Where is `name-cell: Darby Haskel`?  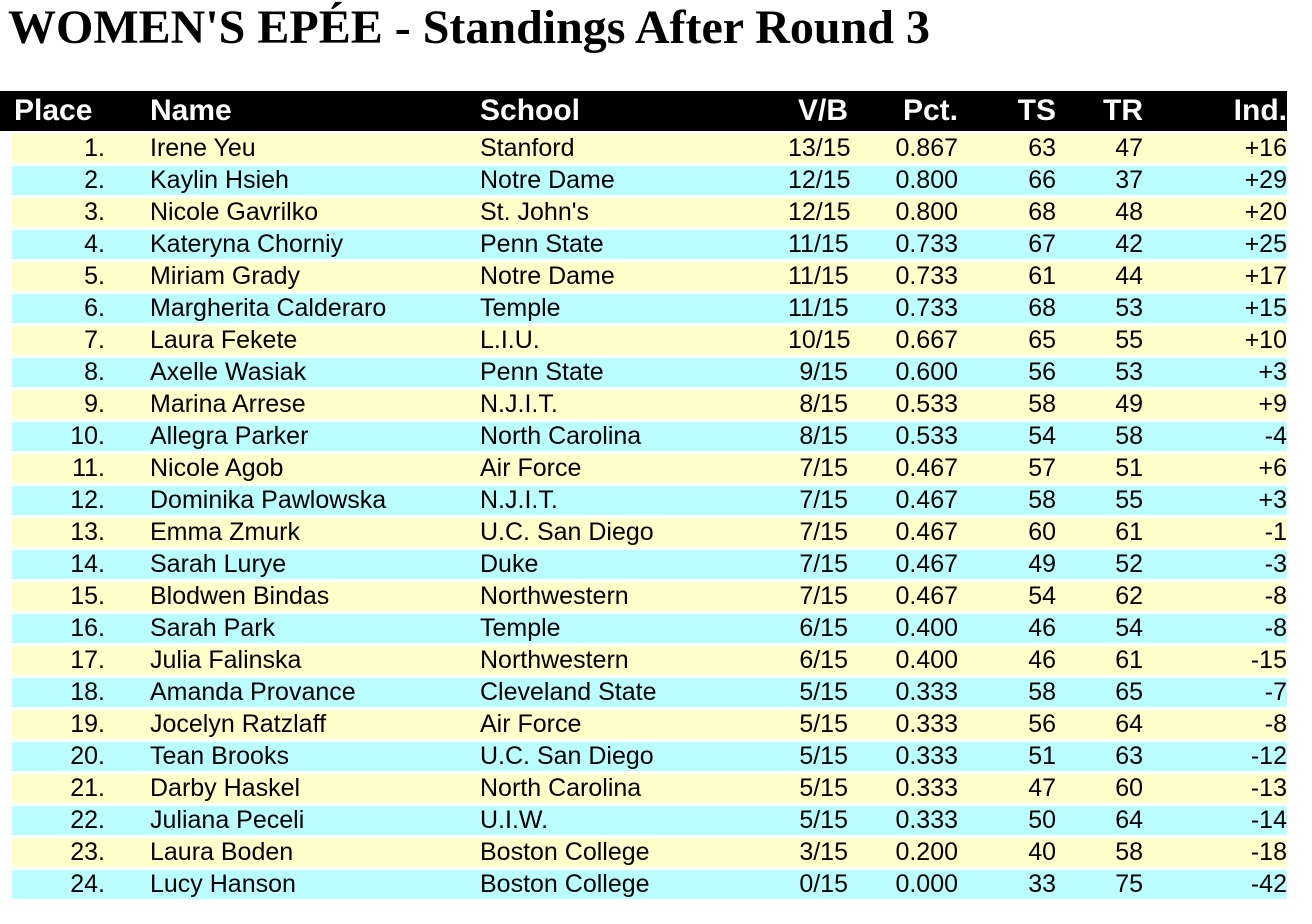
name-cell: Darby Haskel is located at coordinates (225, 787).